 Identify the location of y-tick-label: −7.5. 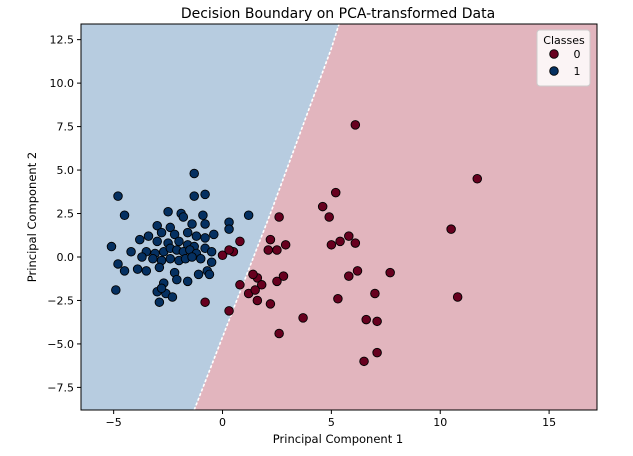
(60, 387).